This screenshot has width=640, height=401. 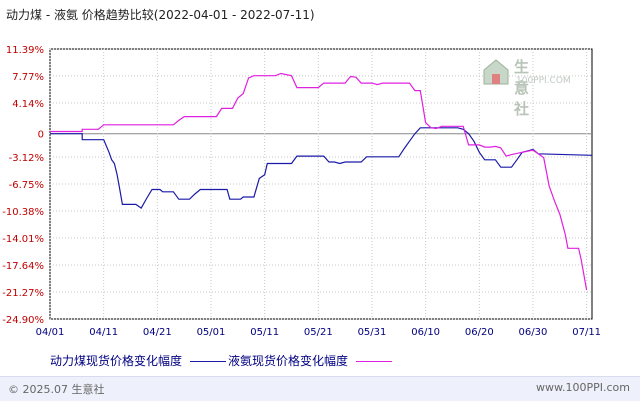 What do you see at coordinates (543, 81) in the screenshot?
I see `watermark-url: 100PPI.COM` at bounding box center [543, 81].